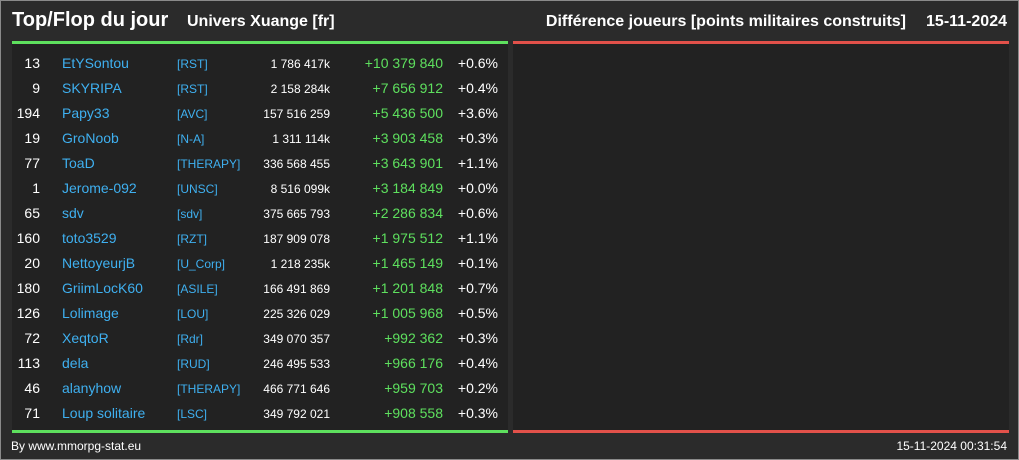 This screenshot has height=460, width=1019. Describe the element at coordinates (32, 338) in the screenshot. I see `player-rank: 72` at that location.